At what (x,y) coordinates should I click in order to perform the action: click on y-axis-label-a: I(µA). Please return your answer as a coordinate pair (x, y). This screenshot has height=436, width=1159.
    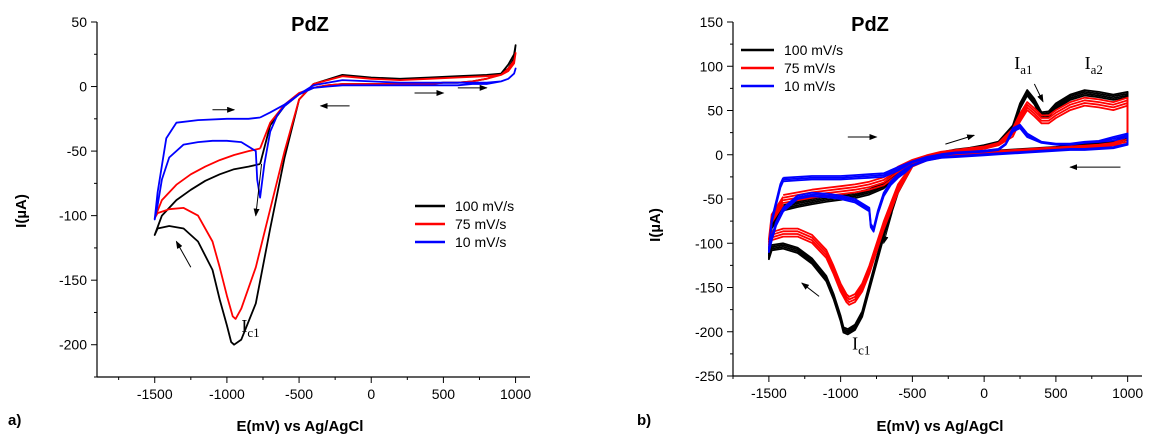
    Looking at the image, I should click on (21, 211).